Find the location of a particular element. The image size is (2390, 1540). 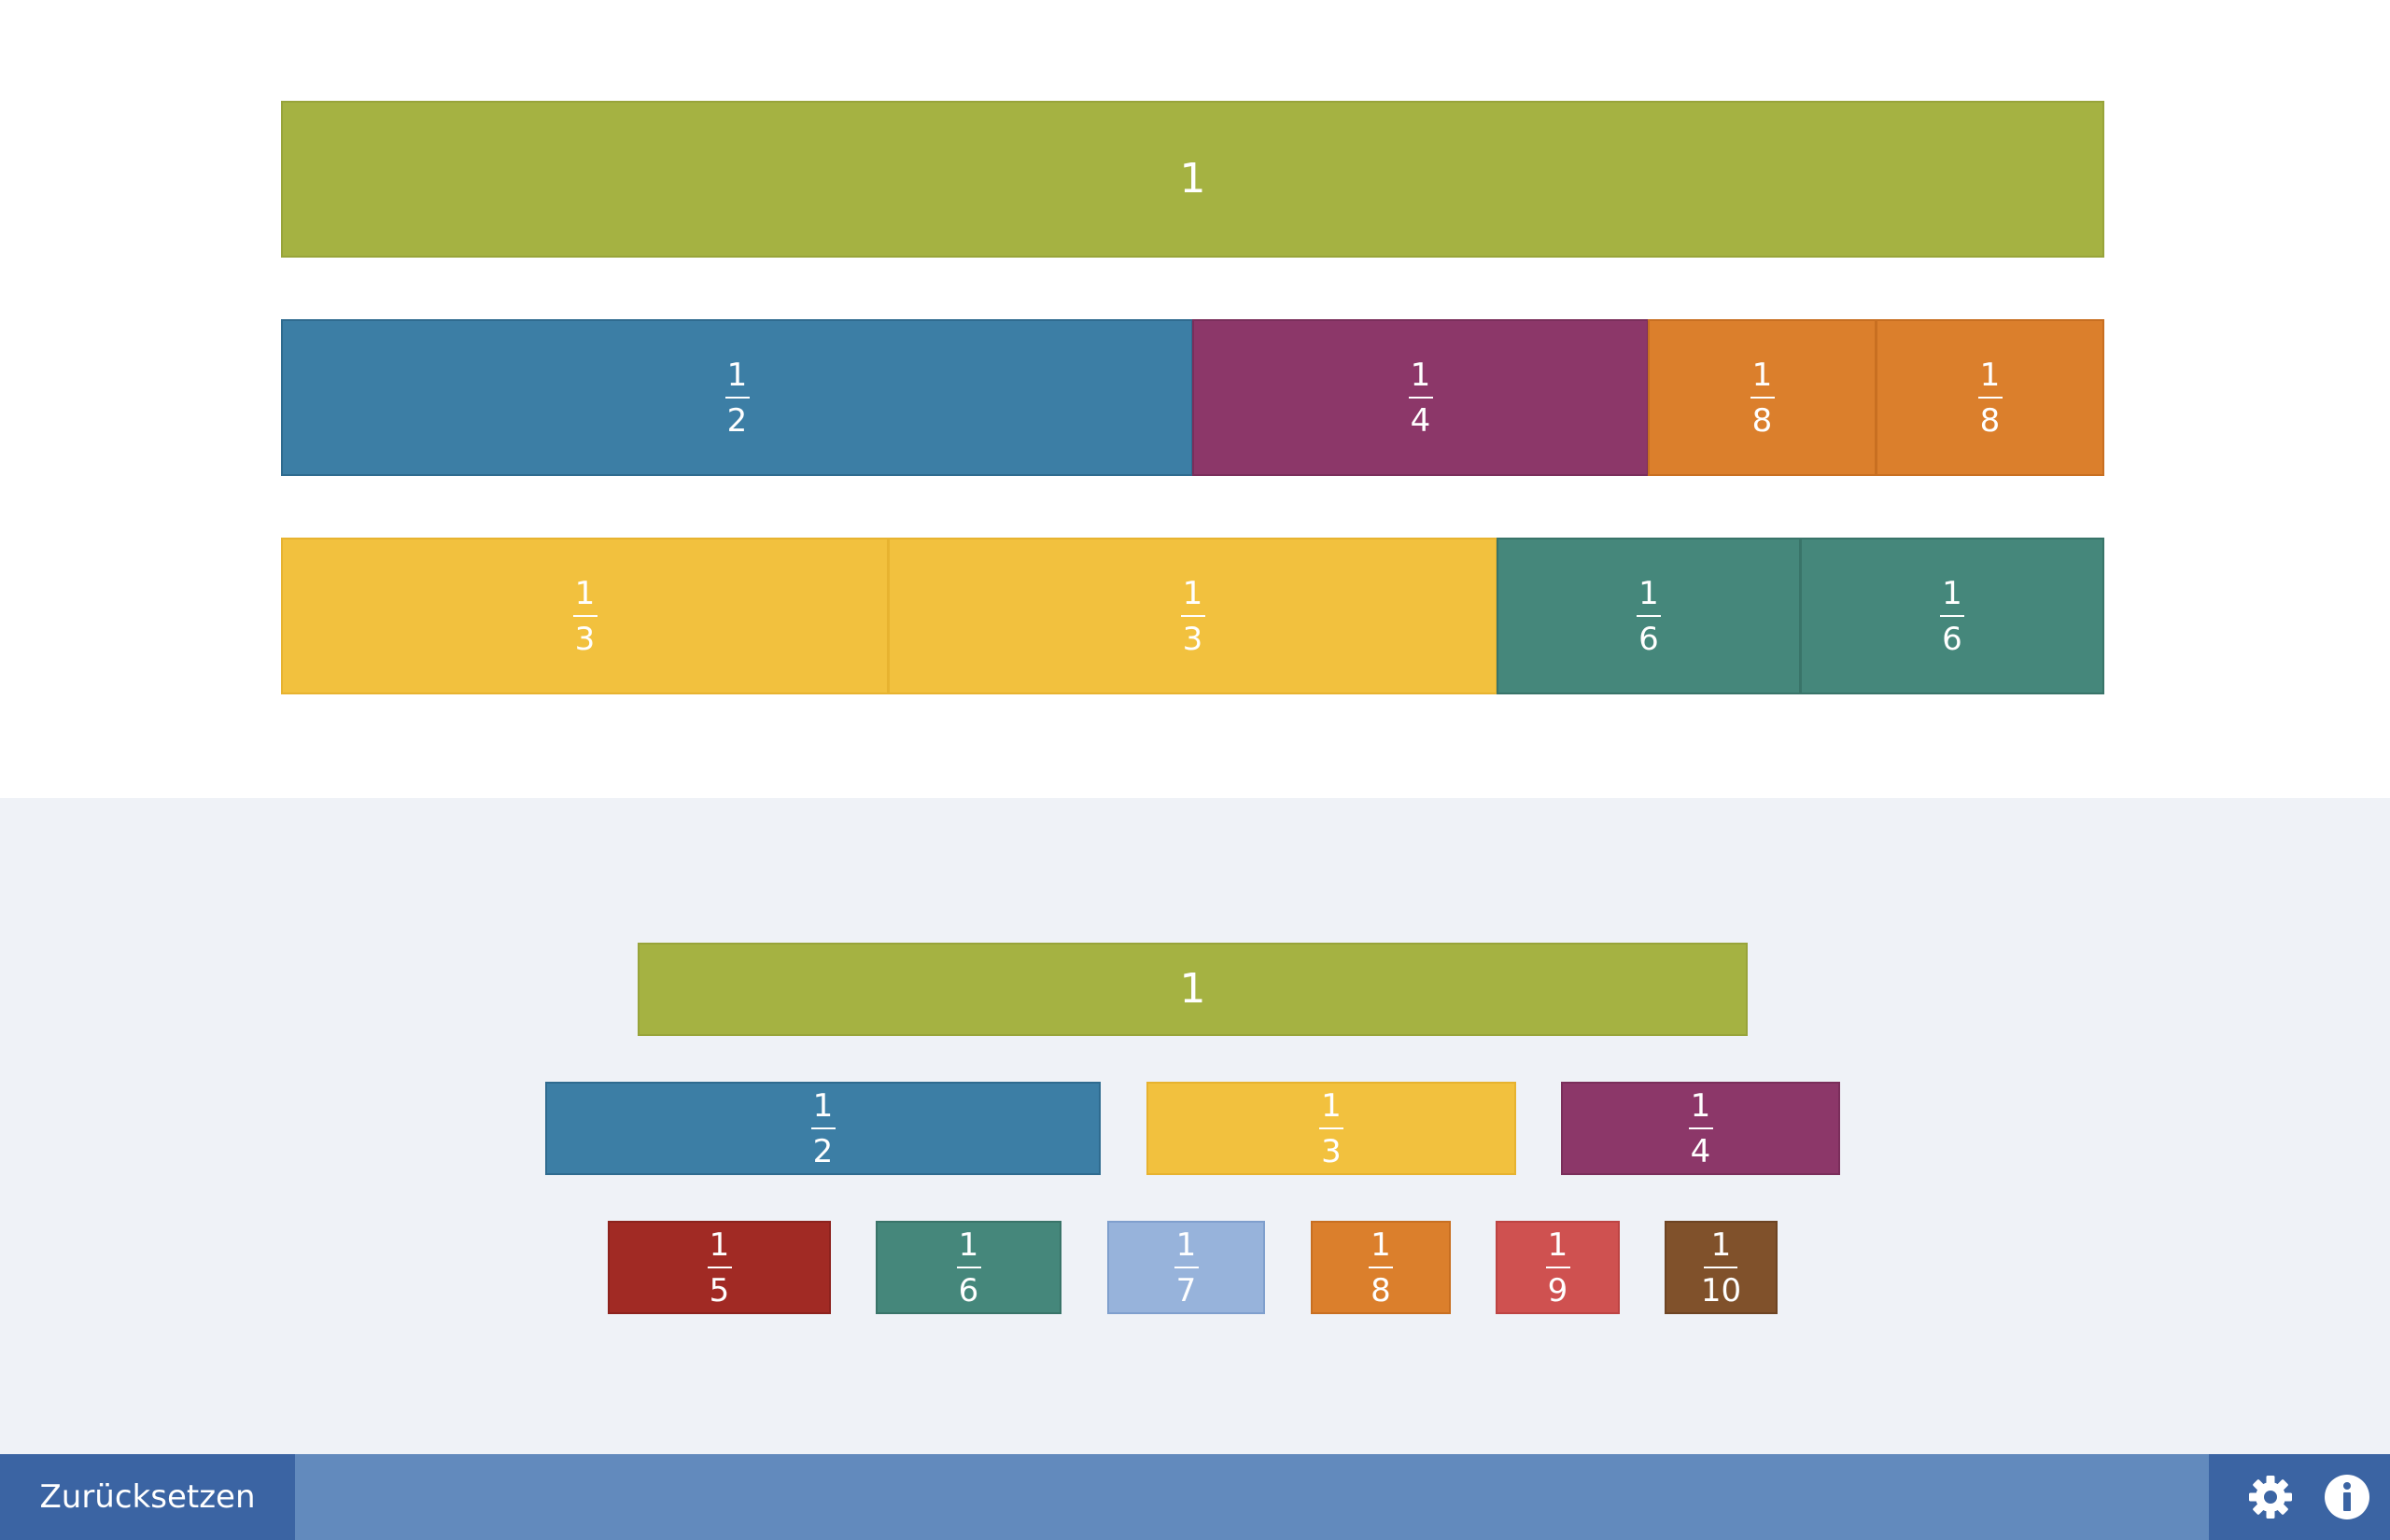

palette-tile-tenth: 1 10 is located at coordinates (1721, 1267).